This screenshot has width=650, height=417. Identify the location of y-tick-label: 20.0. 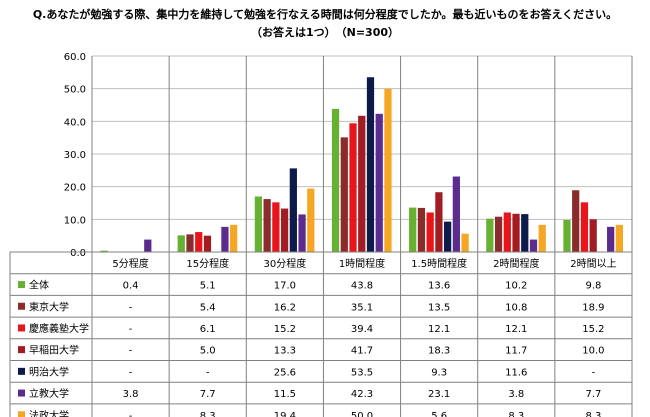
(75, 188).